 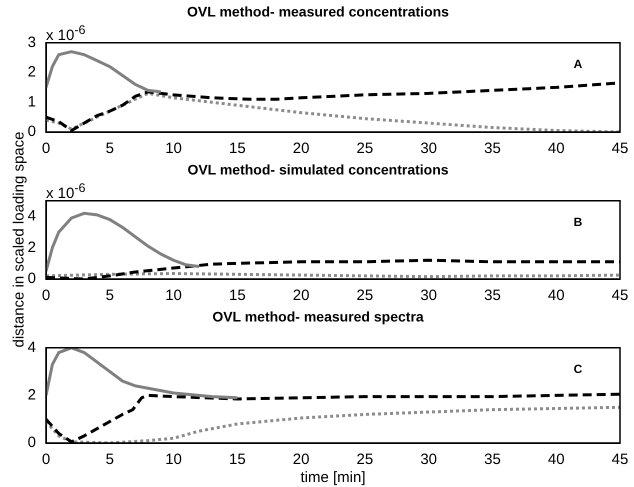 What do you see at coordinates (578, 369) in the screenshot?
I see `annotation: C` at bounding box center [578, 369].